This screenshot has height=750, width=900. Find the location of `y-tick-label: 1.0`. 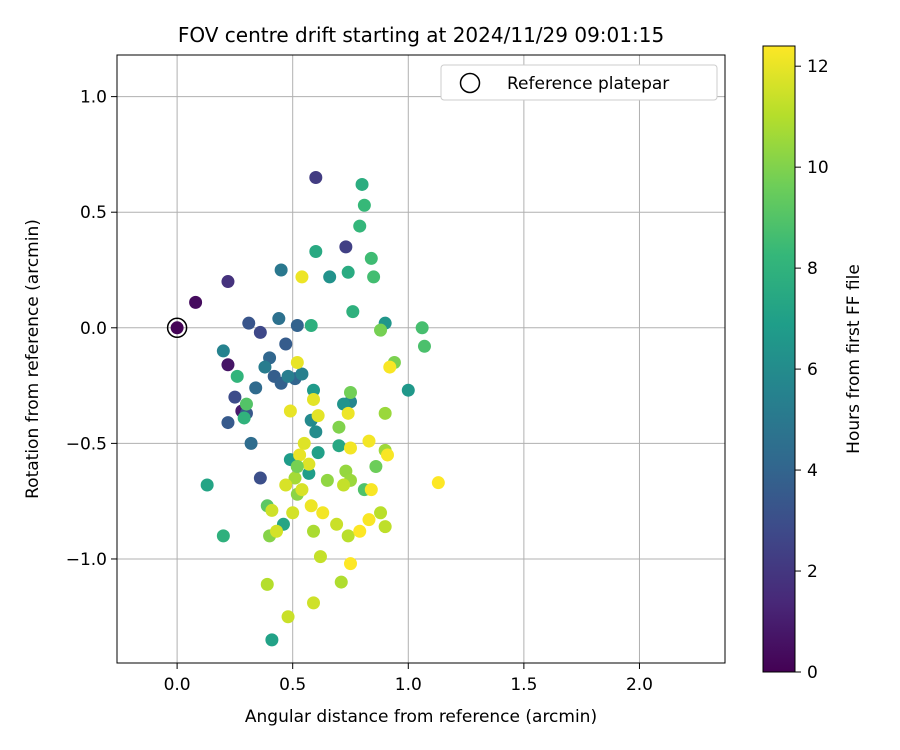

y-tick-label: 1.0 is located at coordinates (93, 98).